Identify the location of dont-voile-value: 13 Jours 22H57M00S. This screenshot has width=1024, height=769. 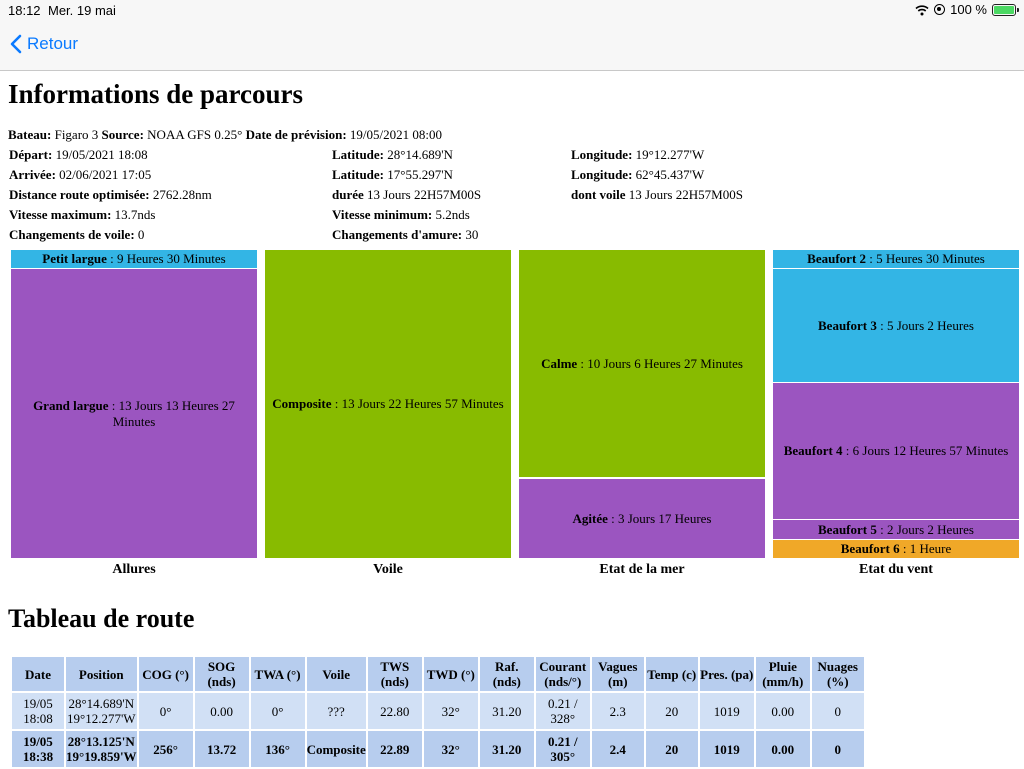
(685, 194).